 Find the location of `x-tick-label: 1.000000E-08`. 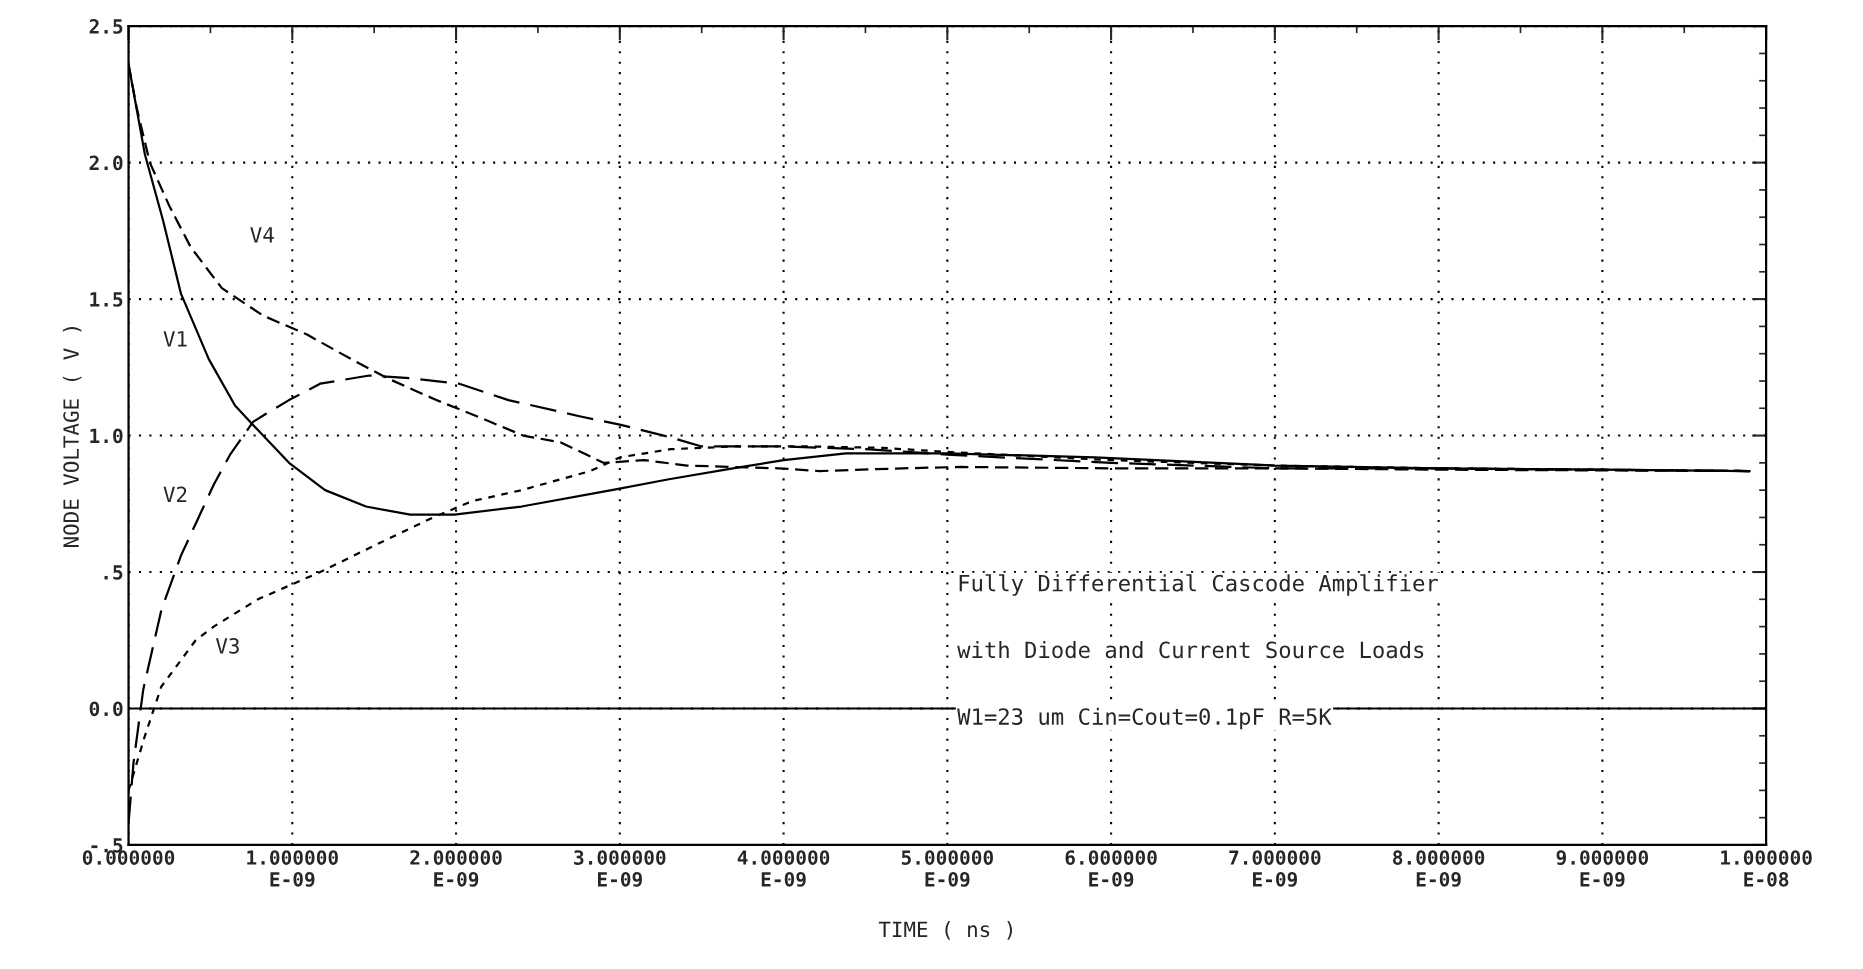

x-tick-label: 1.000000E-08 is located at coordinates (1766, 868).